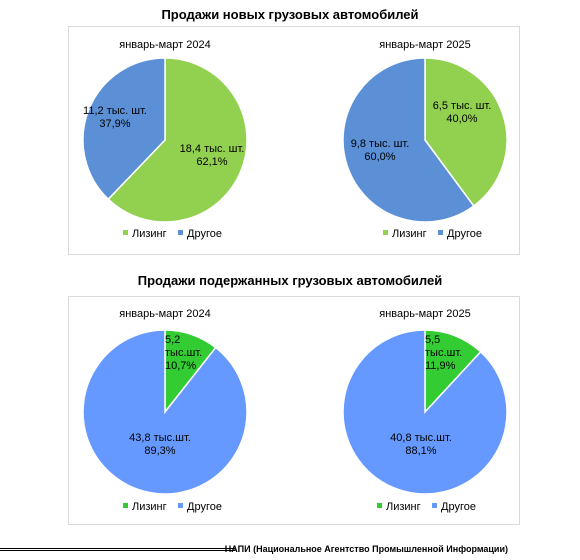 The height and width of the screenshot is (560, 580). What do you see at coordinates (440, 366) in the screenshot?
I see `data-label-leasing: 11,9%` at bounding box center [440, 366].